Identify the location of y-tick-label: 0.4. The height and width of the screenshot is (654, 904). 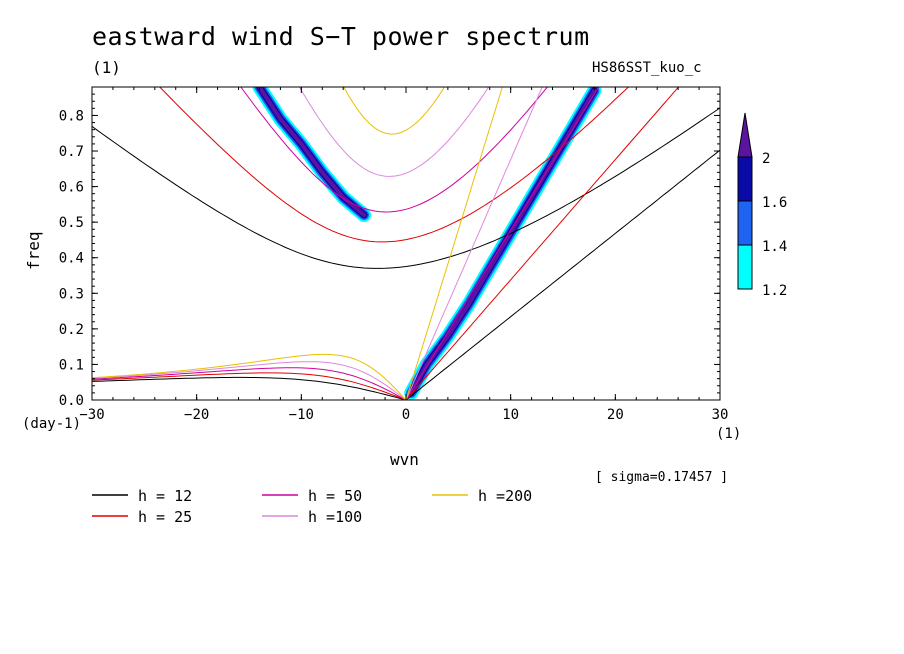
(71, 259).